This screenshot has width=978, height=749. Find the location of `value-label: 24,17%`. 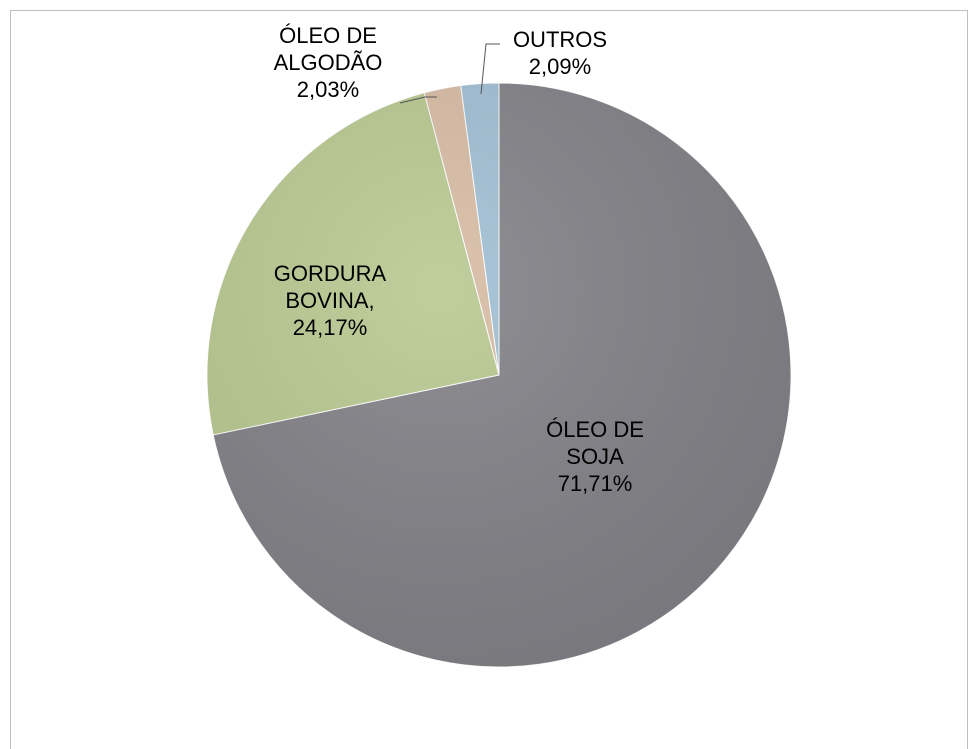

value-label: 24,17% is located at coordinates (330, 327).